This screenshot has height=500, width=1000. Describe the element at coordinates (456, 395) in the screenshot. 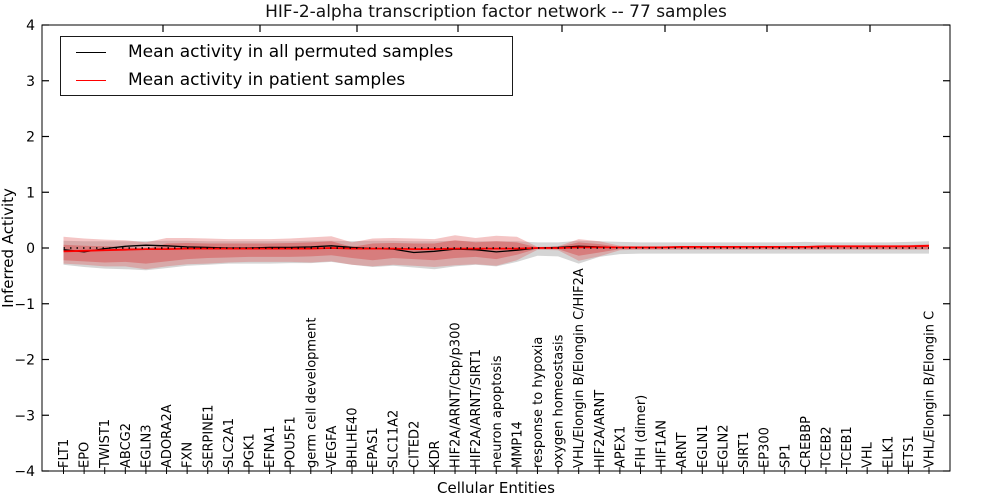

I see `x-tick-label: HIF2A/ARNT/Cbp/p300` at that location.